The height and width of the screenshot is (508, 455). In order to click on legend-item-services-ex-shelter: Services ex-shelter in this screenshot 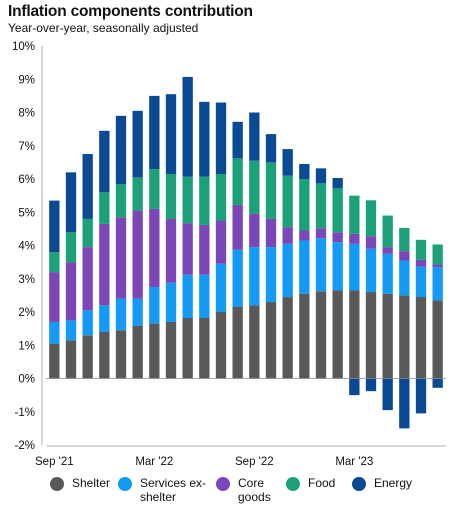, I will do `click(168, 490)`.